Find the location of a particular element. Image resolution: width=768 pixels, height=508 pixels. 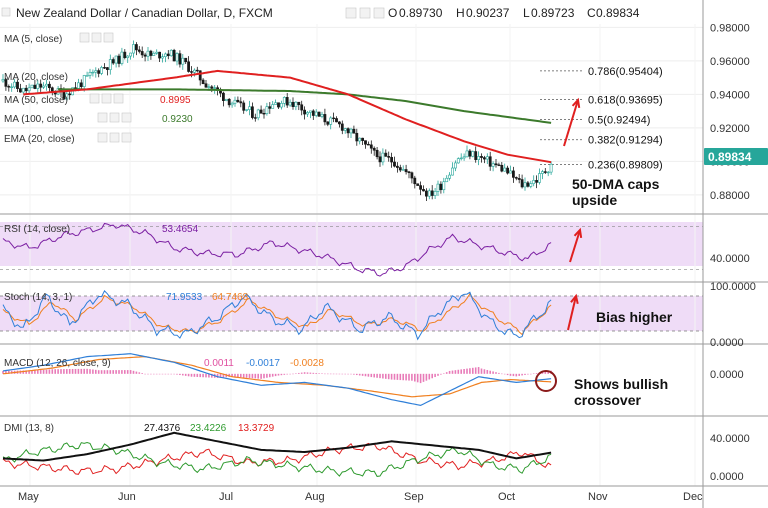

month-label: Sep is located at coordinates (414, 497).